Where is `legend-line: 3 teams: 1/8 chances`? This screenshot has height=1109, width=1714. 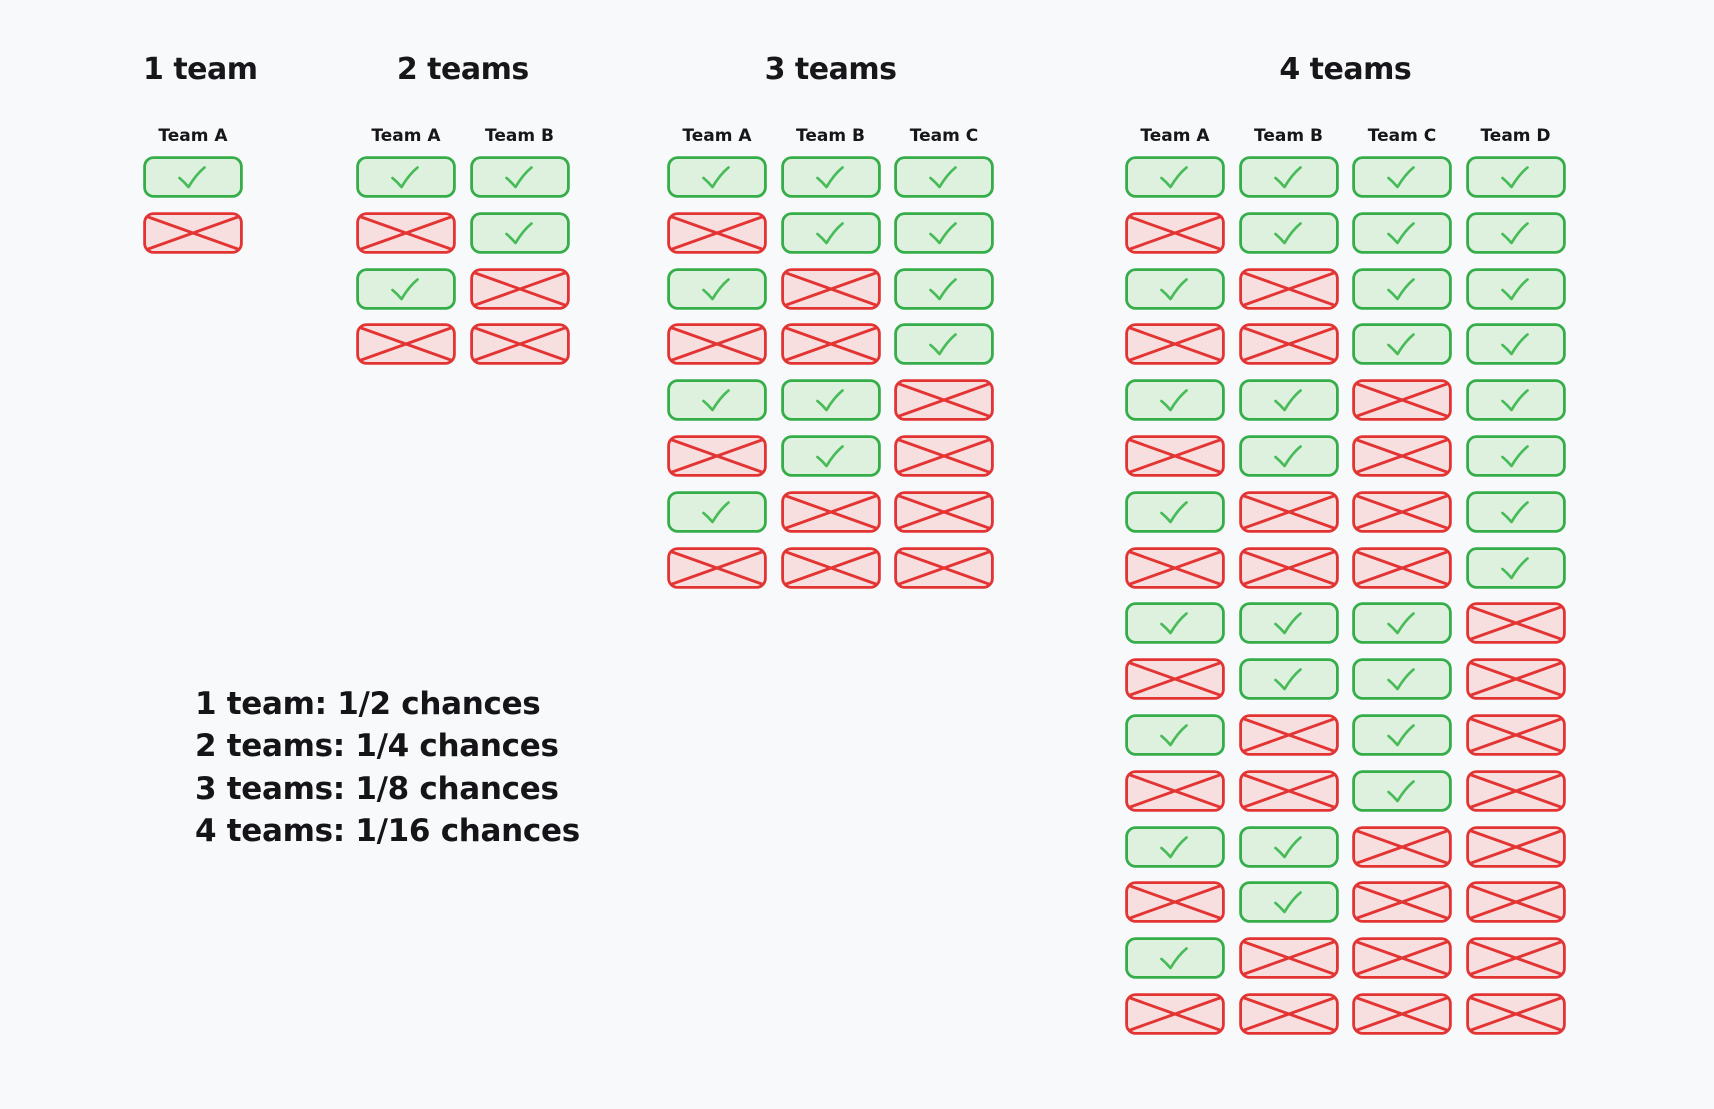
legend-line: 3 teams: 1/8 chances is located at coordinates (377, 788).